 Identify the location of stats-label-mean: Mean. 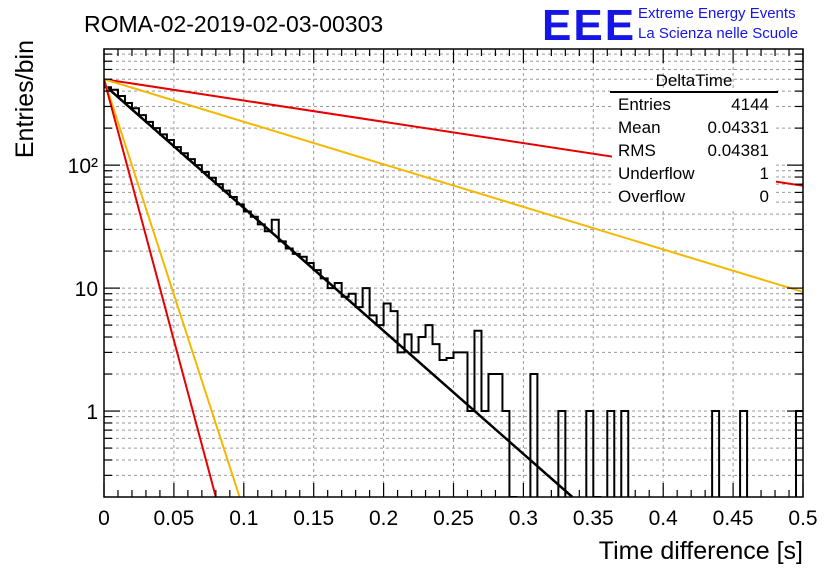
(639, 127).